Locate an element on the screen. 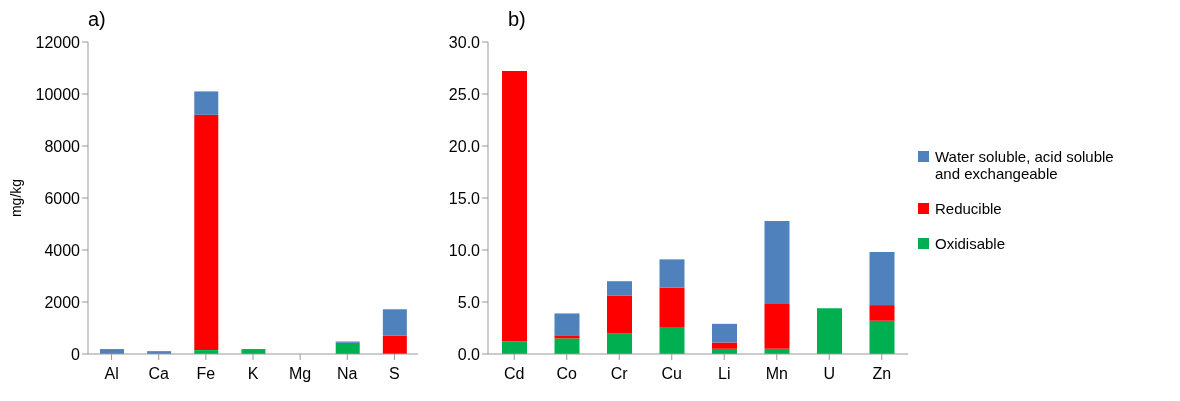 The width and height of the screenshot is (1180, 401). y-tick-label: 2000 is located at coordinates (62, 302).